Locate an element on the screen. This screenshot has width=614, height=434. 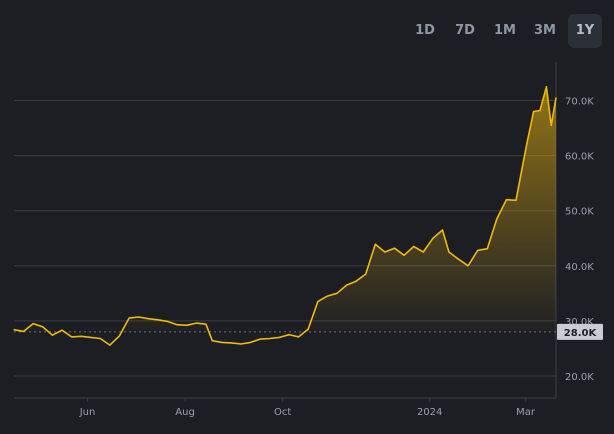
x-tick-label: Oct is located at coordinates (282, 412).